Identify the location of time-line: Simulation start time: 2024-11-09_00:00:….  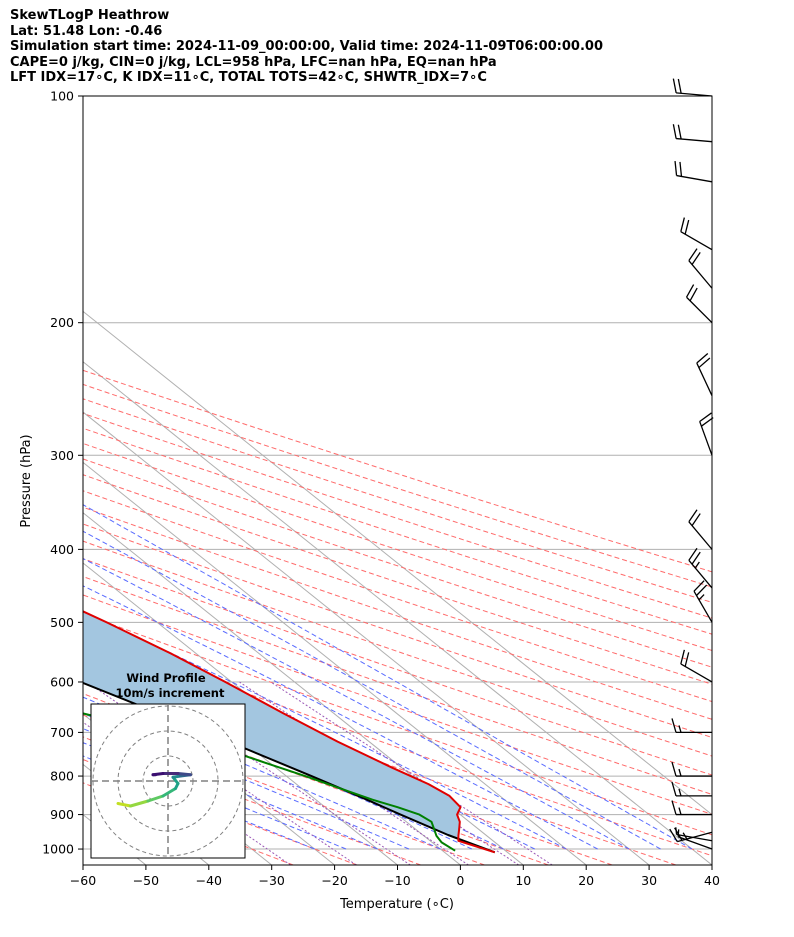
(306, 46).